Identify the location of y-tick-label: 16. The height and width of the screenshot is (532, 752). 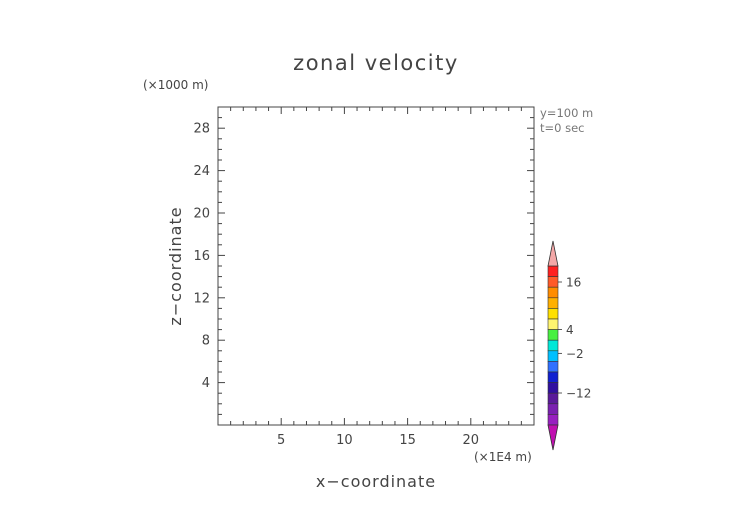
(201, 256).